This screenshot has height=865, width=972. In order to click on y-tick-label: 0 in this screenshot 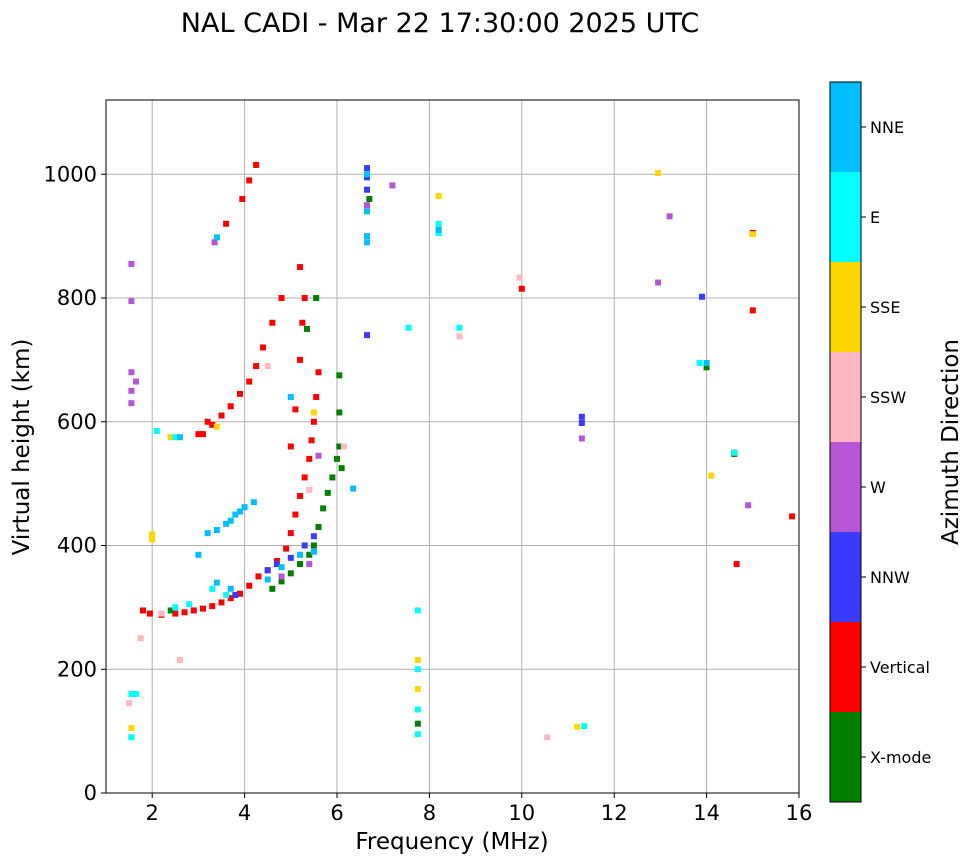, I will do `click(90, 793)`.